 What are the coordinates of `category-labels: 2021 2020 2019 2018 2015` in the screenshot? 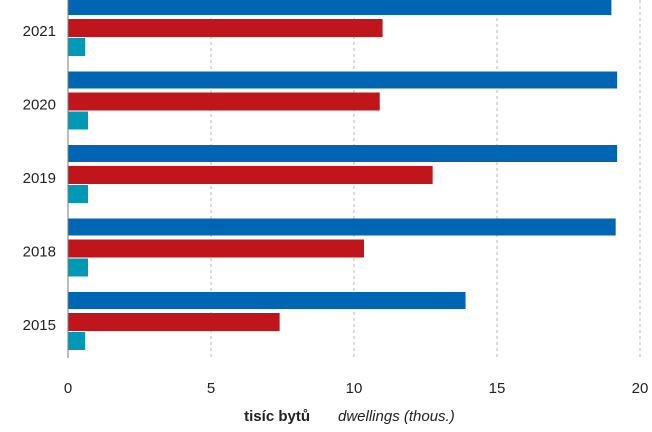 It's located at (39, 178).